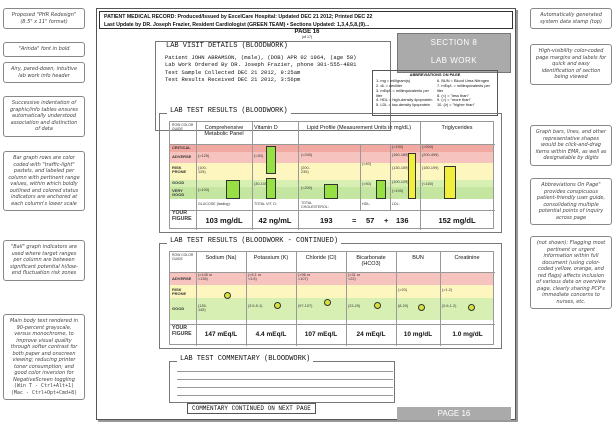 The height and width of the screenshot is (424, 615). I want to click on visit-box, so click(273, 86).